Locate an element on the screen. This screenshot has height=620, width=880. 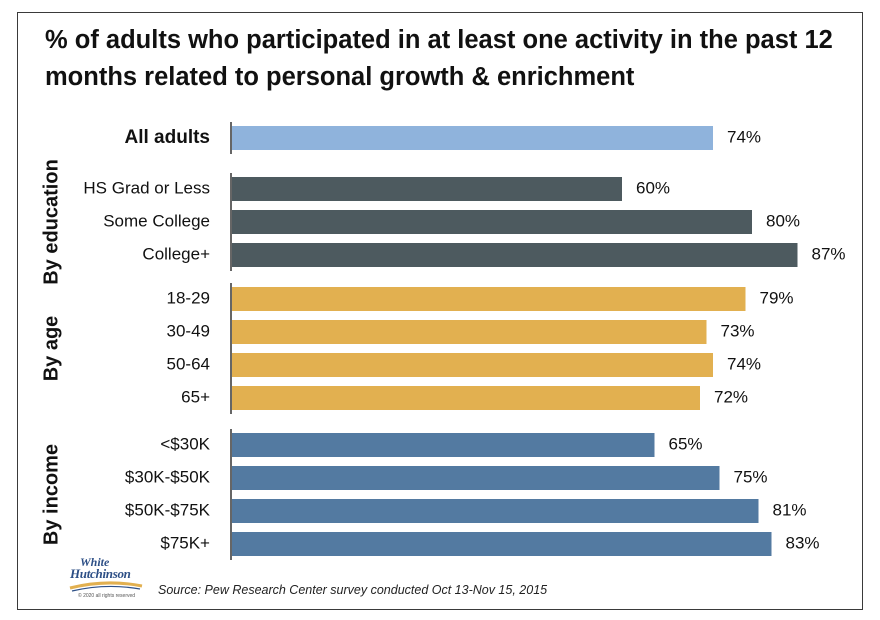
logo-text-white: White is located at coordinates (95, 562).